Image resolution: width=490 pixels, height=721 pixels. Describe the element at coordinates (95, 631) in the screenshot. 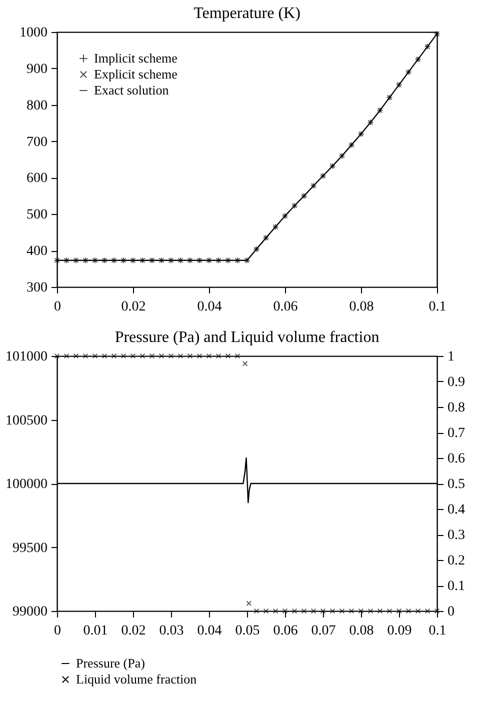

I see `x-tick-label: 0.01` at that location.